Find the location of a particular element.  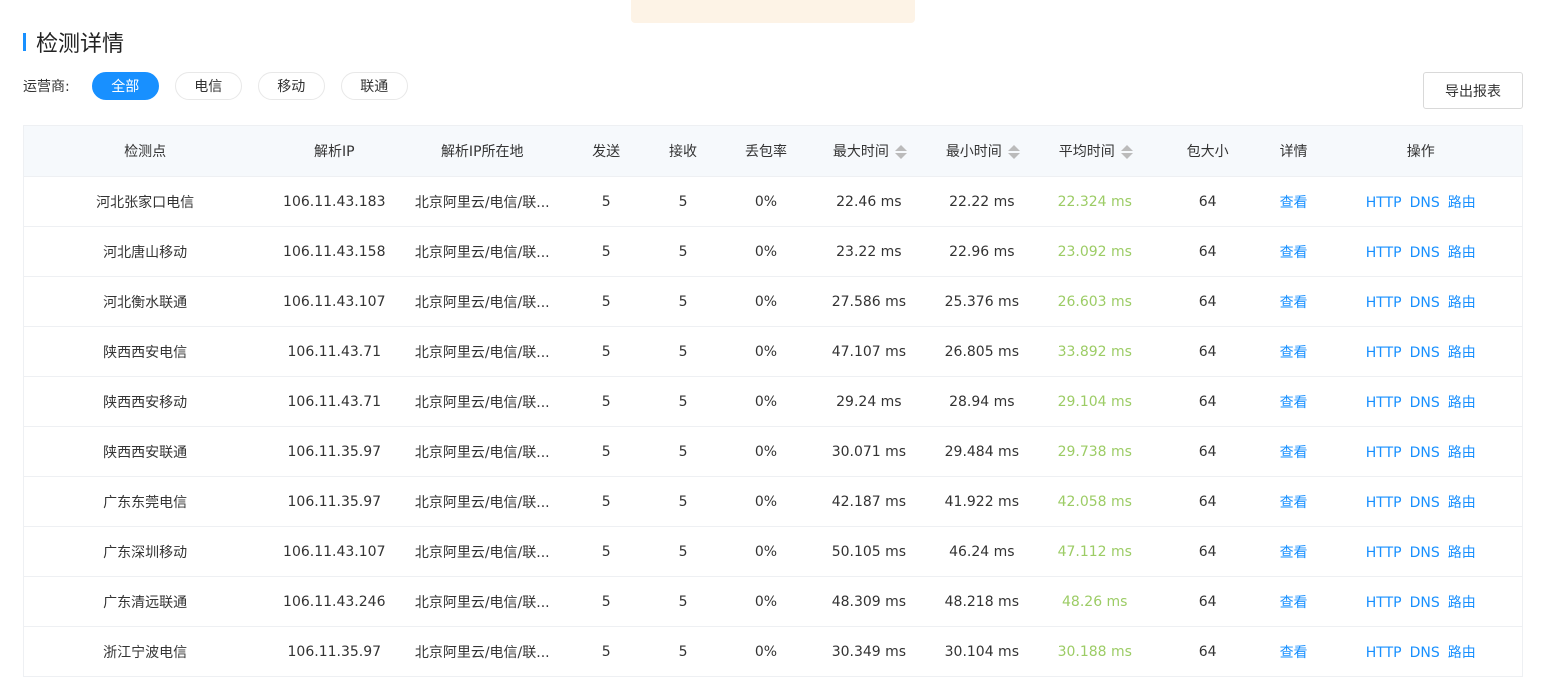

avg-time-cell: 47.112 ms is located at coordinates (1094, 551).